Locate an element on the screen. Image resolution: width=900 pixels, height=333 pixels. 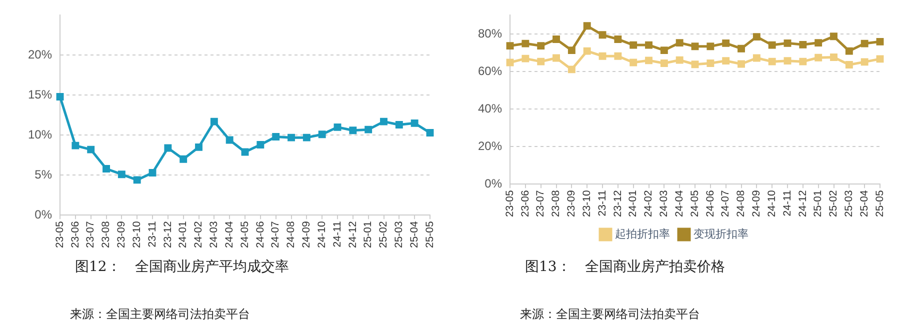
legend-label: 起拍折扣率 is located at coordinates (642, 234).